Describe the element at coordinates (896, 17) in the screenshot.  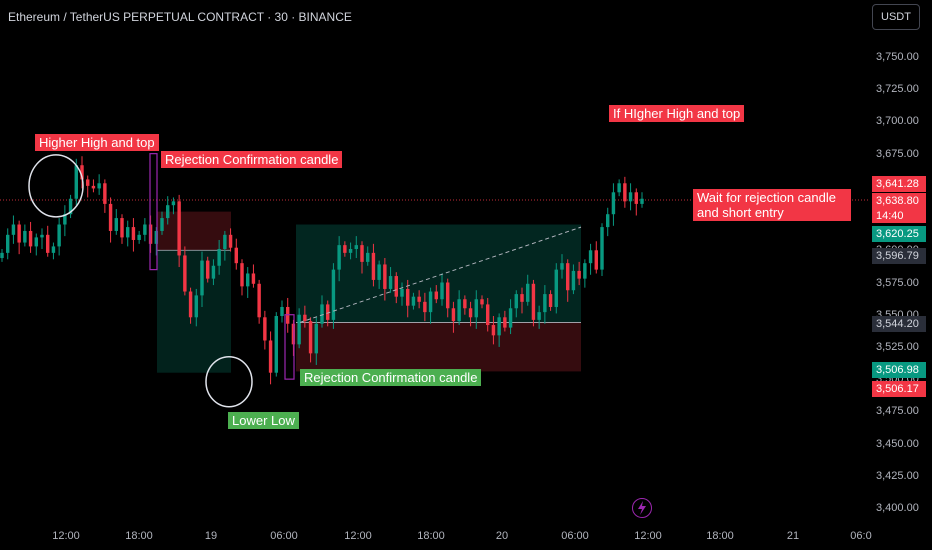
I see `currency-button: USDT` at that location.